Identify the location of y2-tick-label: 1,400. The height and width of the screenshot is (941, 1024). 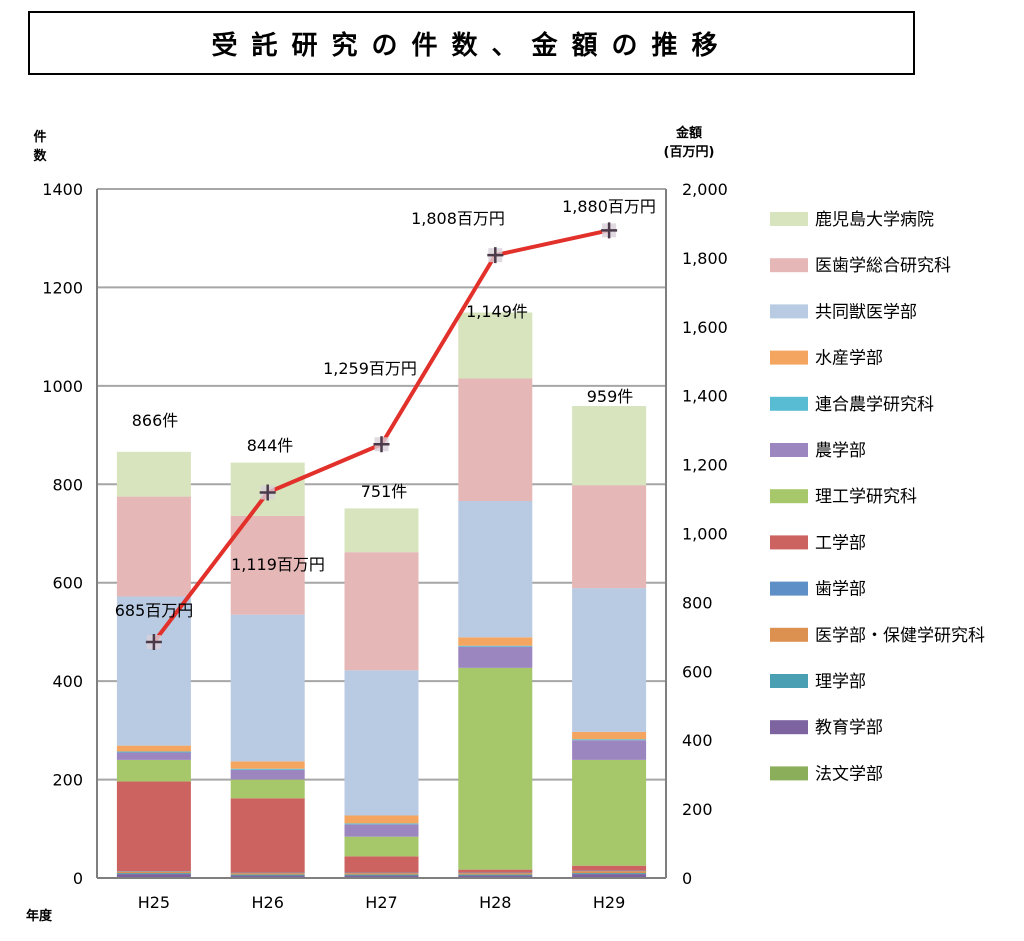
(705, 396).